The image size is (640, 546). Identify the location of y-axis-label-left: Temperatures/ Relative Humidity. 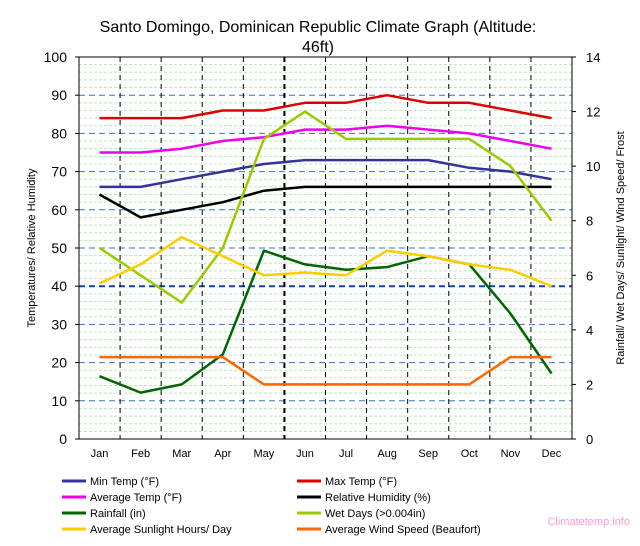
(32, 247).